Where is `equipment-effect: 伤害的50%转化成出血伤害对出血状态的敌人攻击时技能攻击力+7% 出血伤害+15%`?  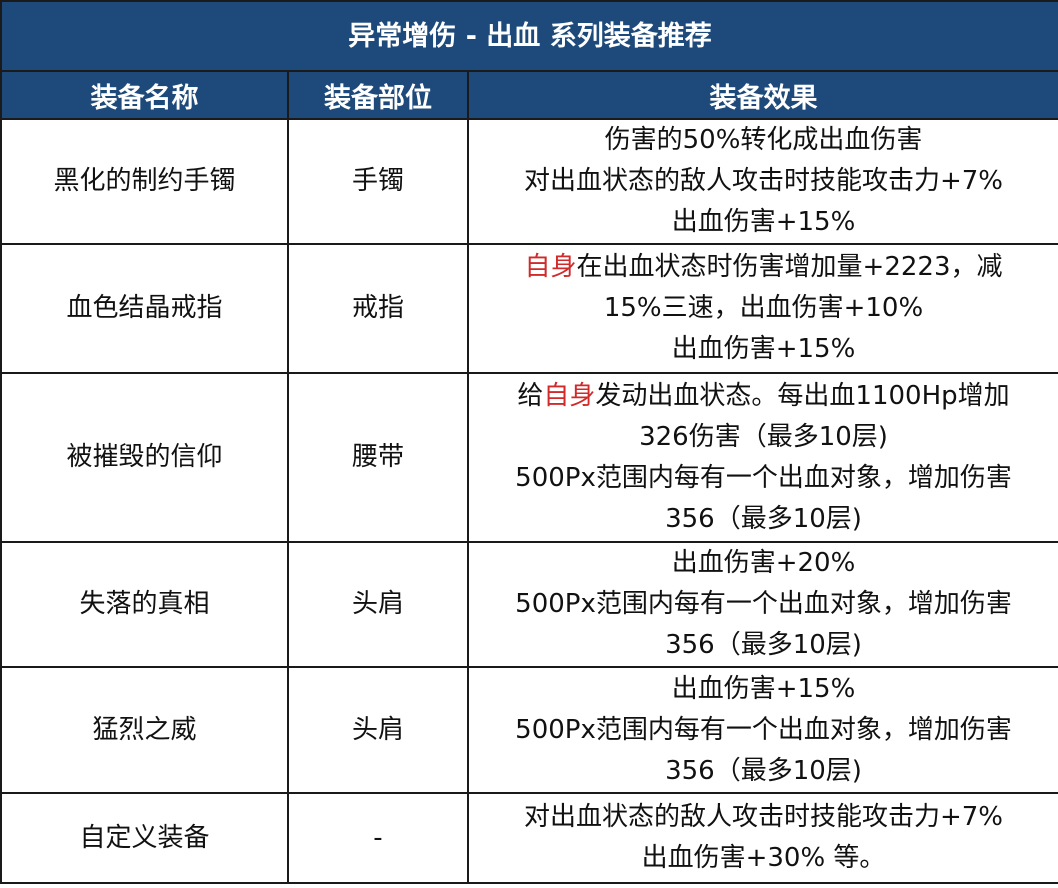
equipment-effect: 伤害的50%转化成出血伤害对出血状态的敌人攻击时技能攻击力+7% 出血伤害+15% is located at coordinates (762, 181).